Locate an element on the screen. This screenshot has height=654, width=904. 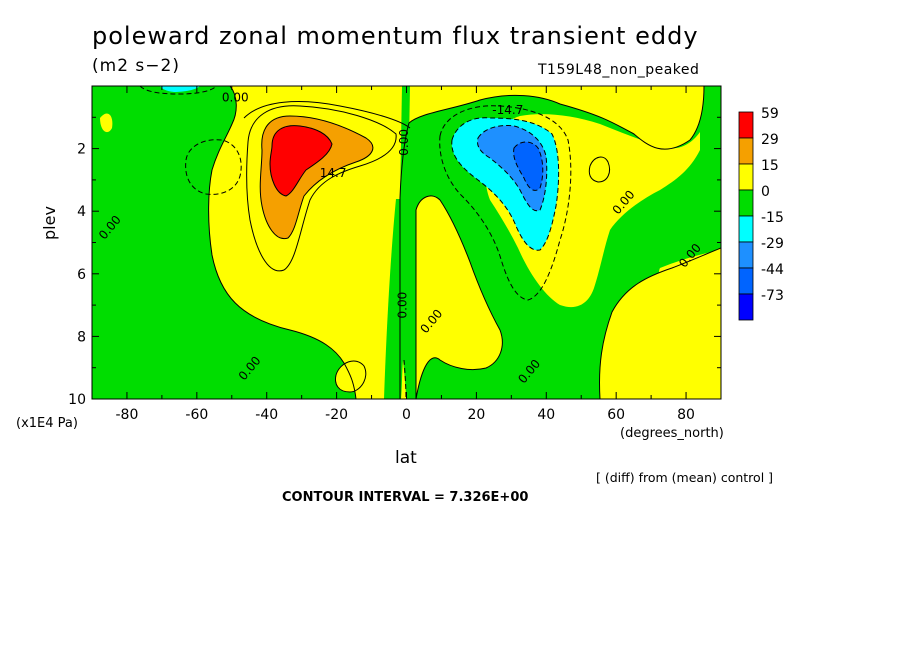
x-tick-label: 0 is located at coordinates (406, 415).